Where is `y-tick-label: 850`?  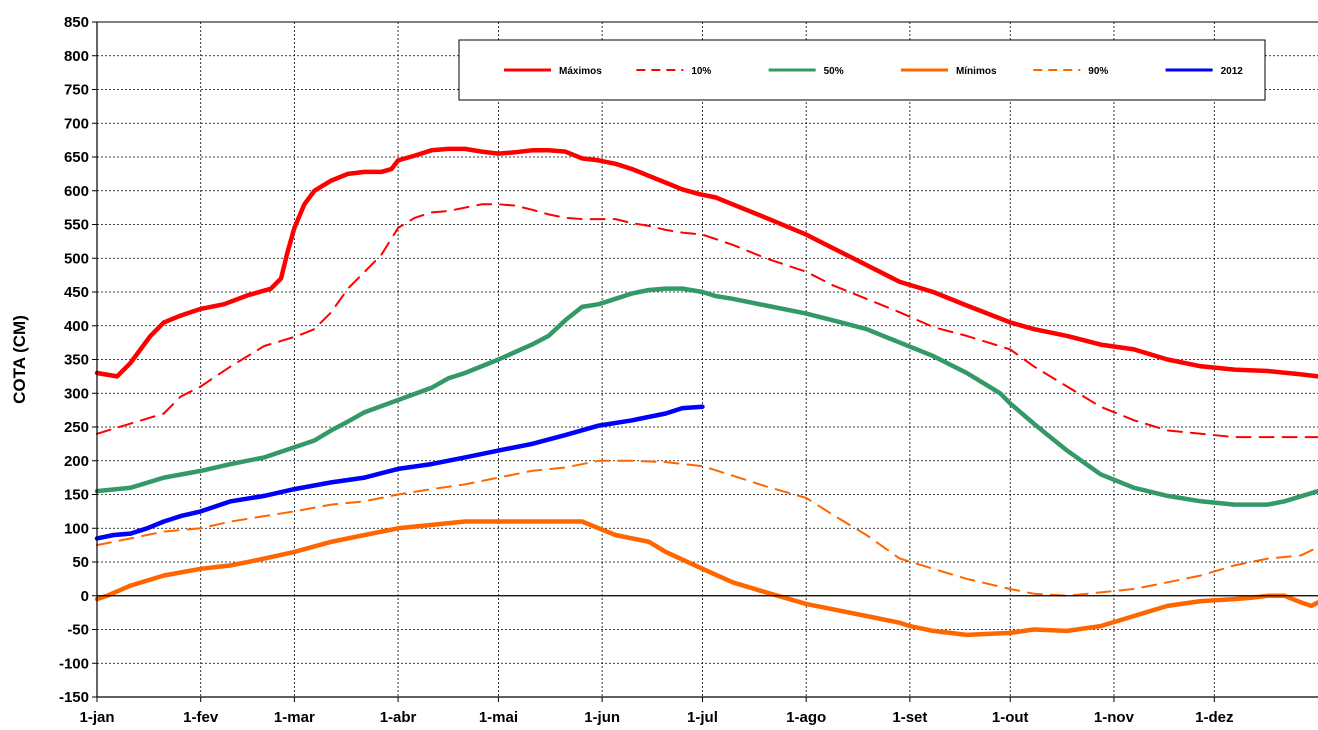
y-tick-label: 850 is located at coordinates (76, 22).